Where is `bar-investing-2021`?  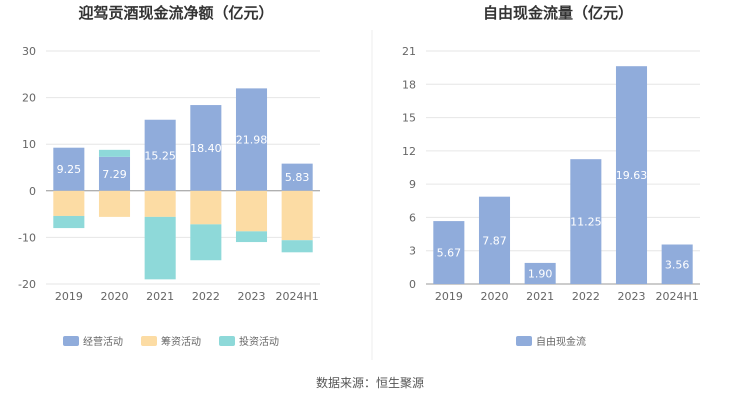 bar-investing-2021 is located at coordinates (160, 248).